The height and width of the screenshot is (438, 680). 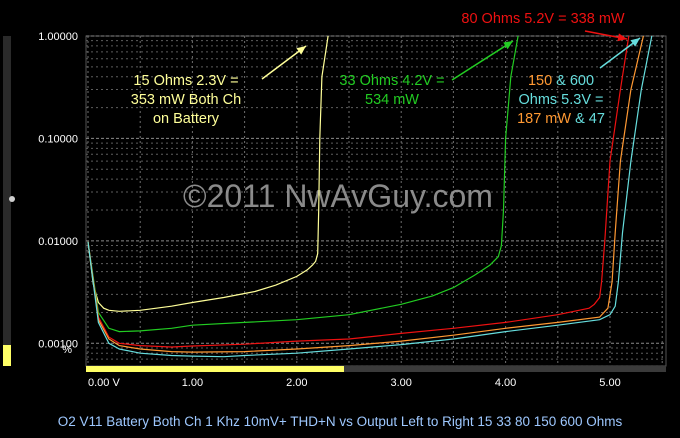 What do you see at coordinates (376, 369) in the screenshot?
I see `x-scroll-track` at bounding box center [376, 369].